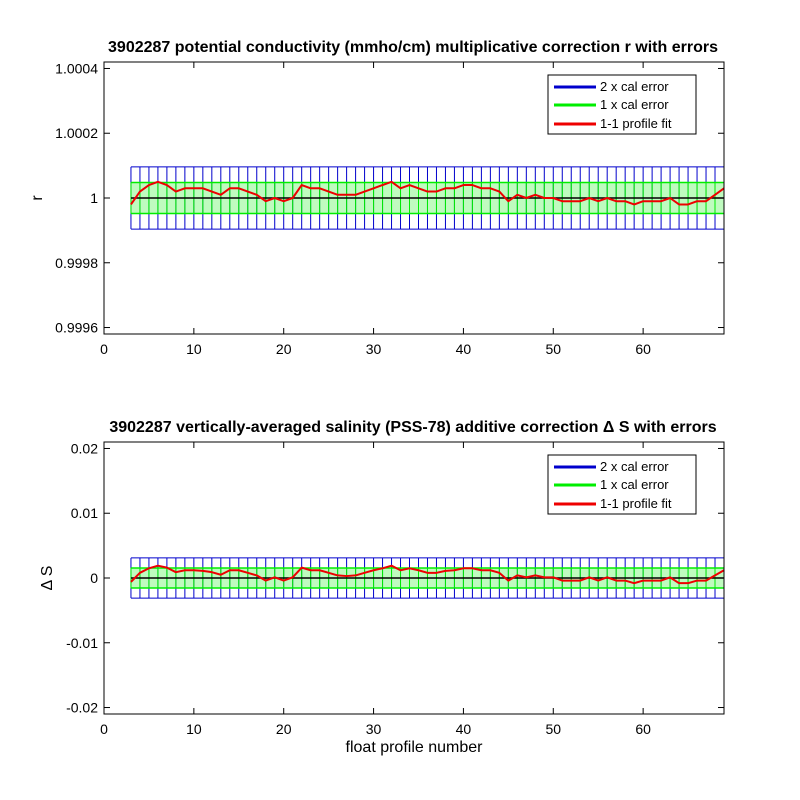  Describe the element at coordinates (84, 448) in the screenshot. I see `y-tick-label: 0.02` at that location.